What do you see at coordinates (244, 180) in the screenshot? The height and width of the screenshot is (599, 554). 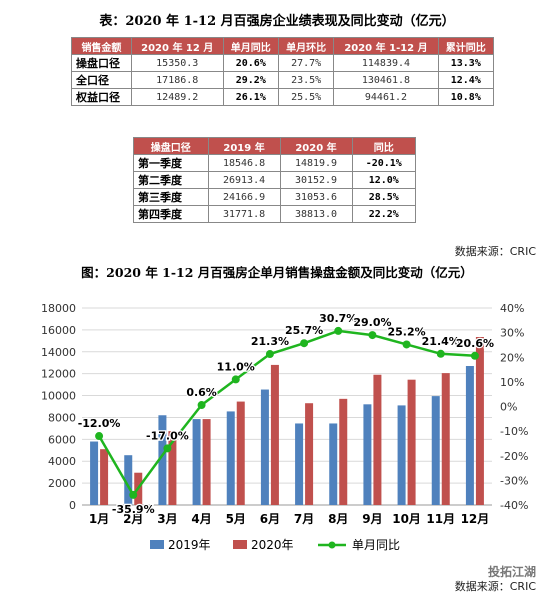 I see `cell: 26913.4` at bounding box center [244, 180].